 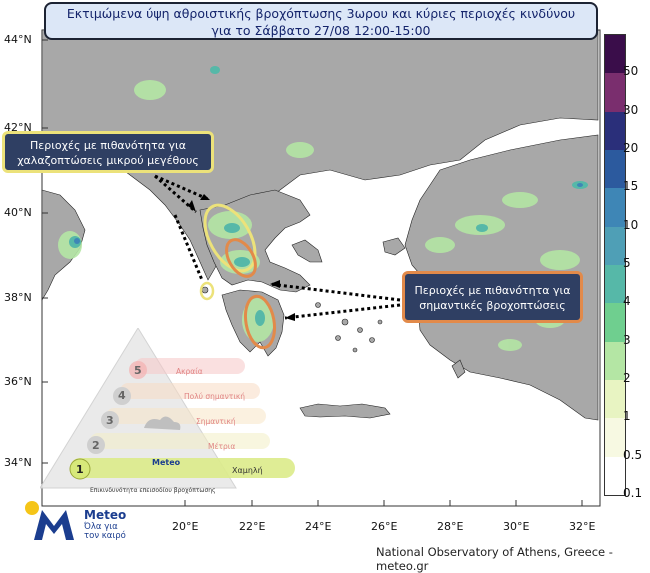 I want to click on meteo-logo-tagline: Όλα για τον καιρό, so click(x=105, y=532).